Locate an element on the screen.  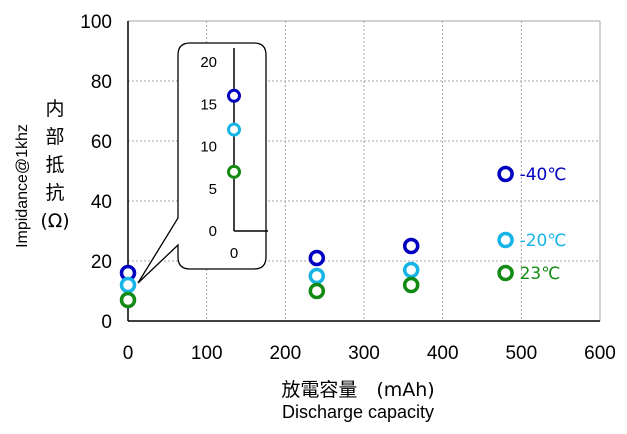
series-label: -20℃ is located at coordinates (543, 241).